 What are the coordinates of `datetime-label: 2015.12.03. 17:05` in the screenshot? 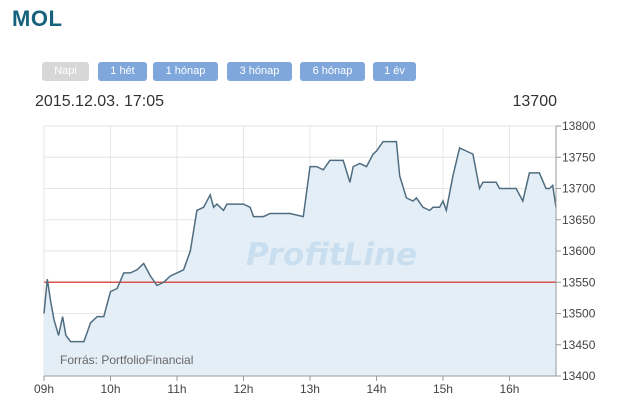 It's located at (100, 101).